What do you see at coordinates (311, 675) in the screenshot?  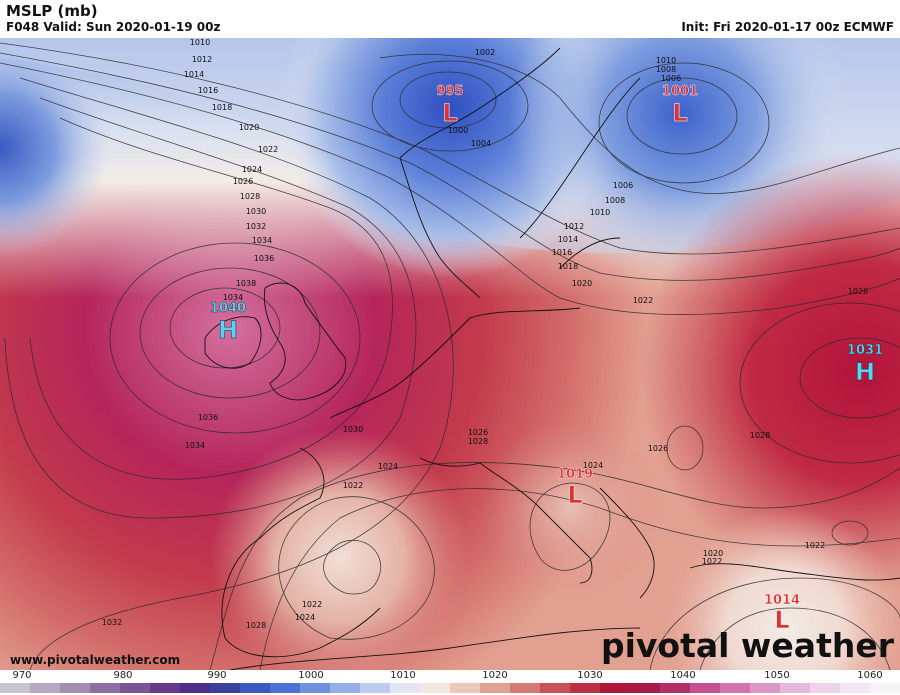 I see `scale-tick: 1000` at bounding box center [311, 675].